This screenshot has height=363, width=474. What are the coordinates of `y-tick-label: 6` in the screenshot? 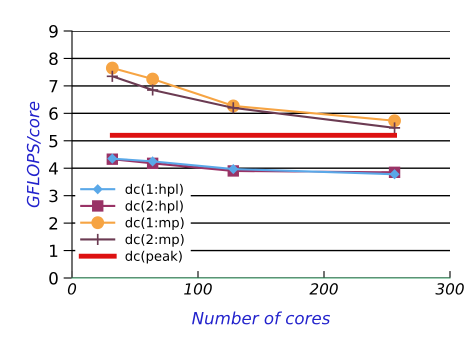 It's located at (53, 113).